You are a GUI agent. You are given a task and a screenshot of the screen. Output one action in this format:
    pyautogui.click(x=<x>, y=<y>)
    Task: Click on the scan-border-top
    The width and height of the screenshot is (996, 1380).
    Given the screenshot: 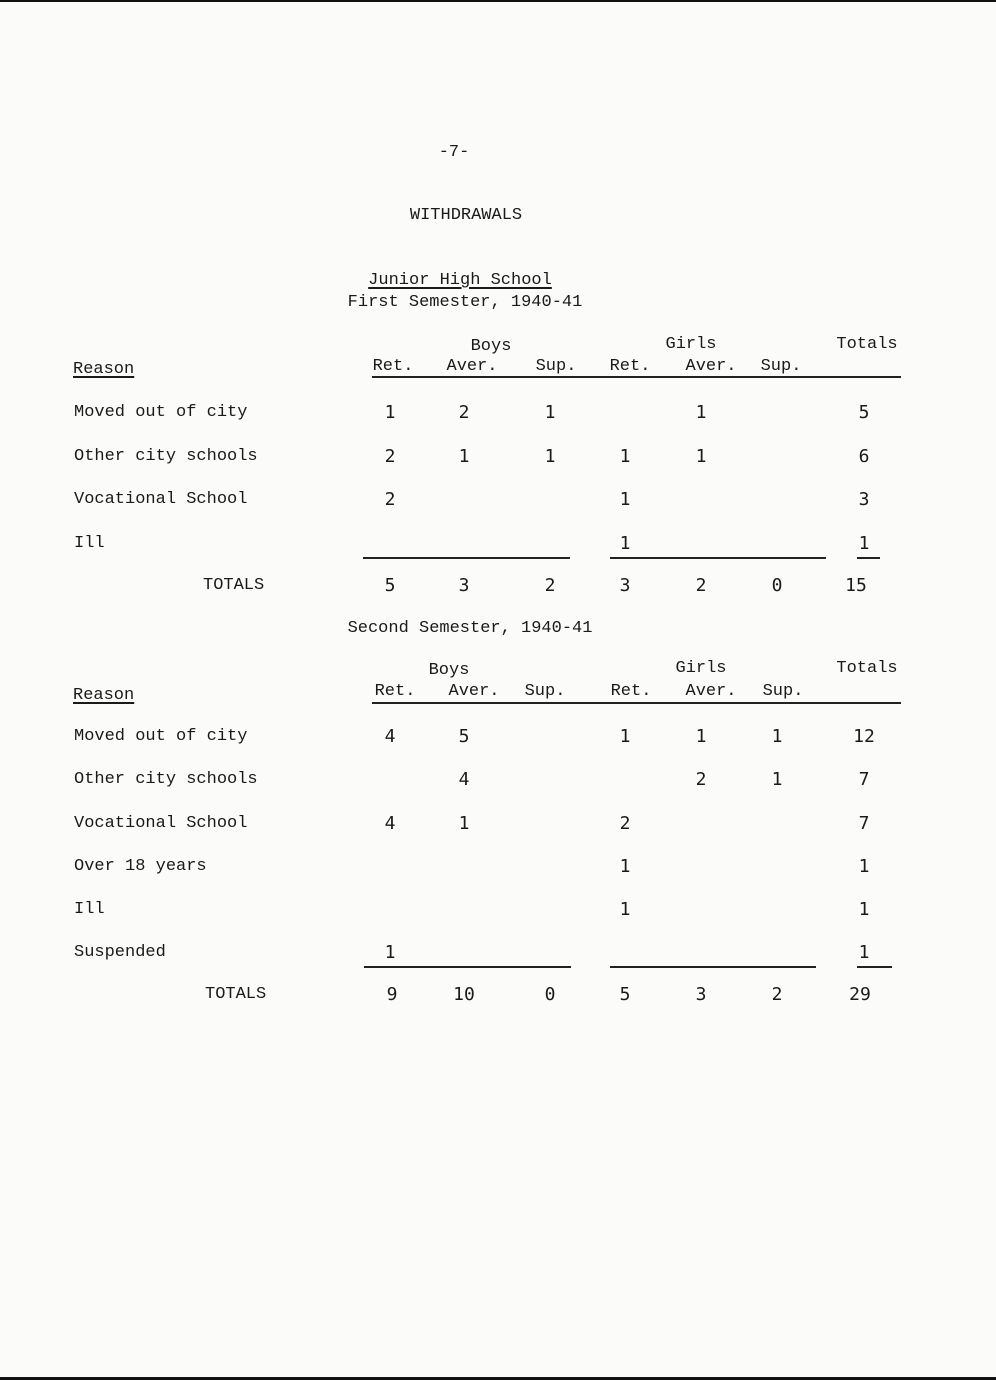 What is the action you would take?
    pyautogui.click(x=498, y=1)
    